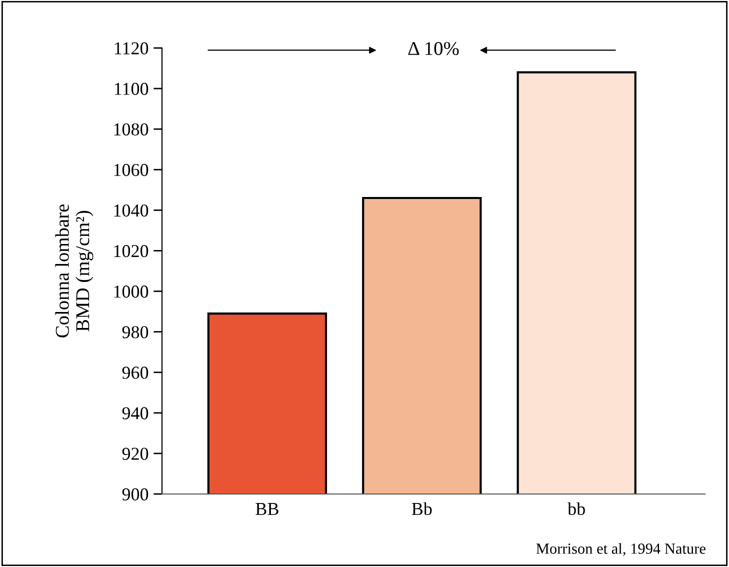 Image resolution: width=729 pixels, height=567 pixels. Describe the element at coordinates (135, 332) in the screenshot. I see `y-tick-label: 980` at that location.